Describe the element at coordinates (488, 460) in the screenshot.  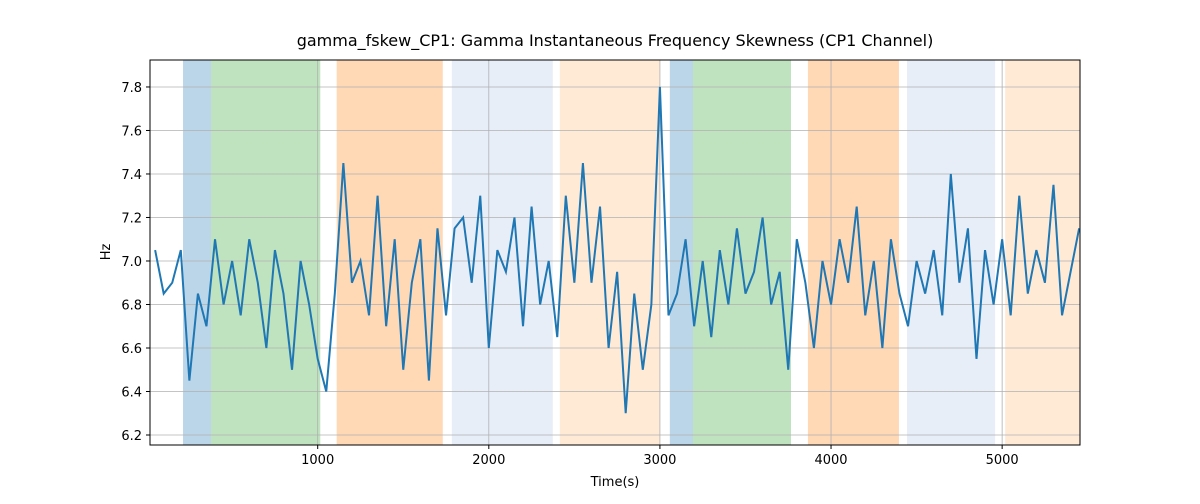
I see `x-tick-label: 2000` at that location.